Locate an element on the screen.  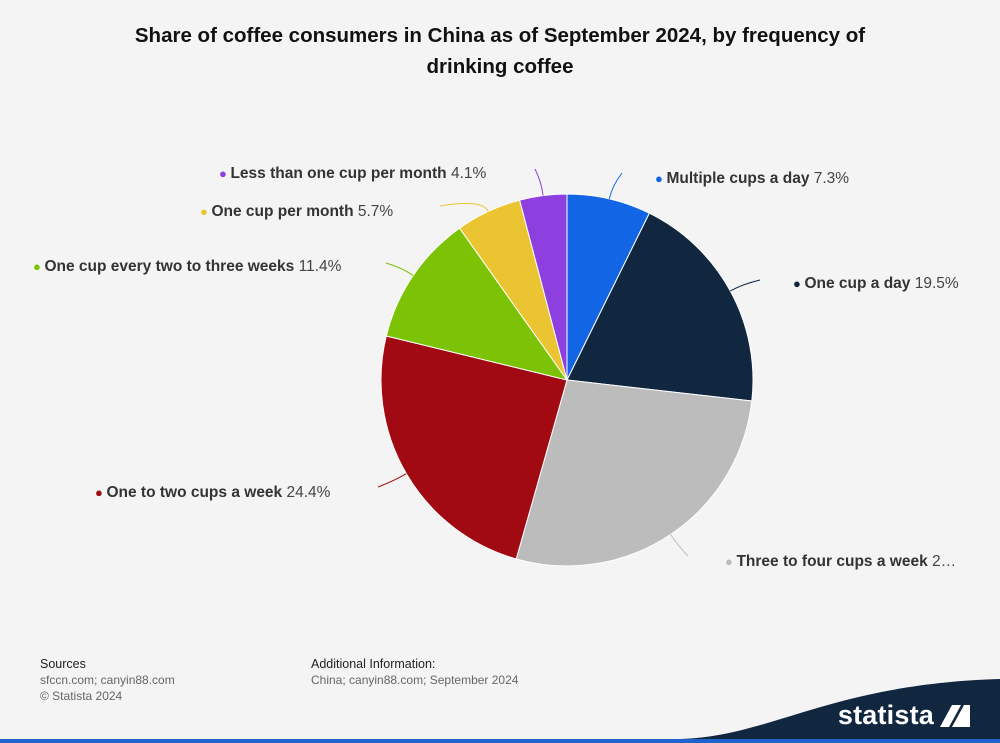
additional-info-text: China; canyin88.com; September 2024 is located at coordinates (415, 680).